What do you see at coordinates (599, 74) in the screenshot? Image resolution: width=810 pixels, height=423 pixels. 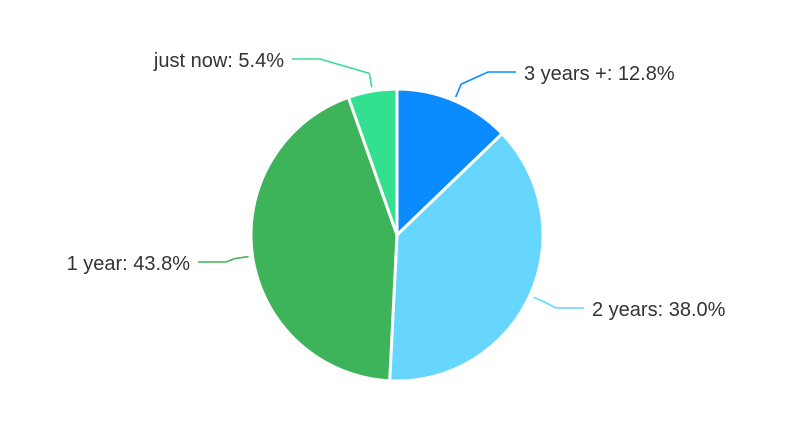 I see `label-3-years-plus: 3 years +: 12.8%` at bounding box center [599, 74].